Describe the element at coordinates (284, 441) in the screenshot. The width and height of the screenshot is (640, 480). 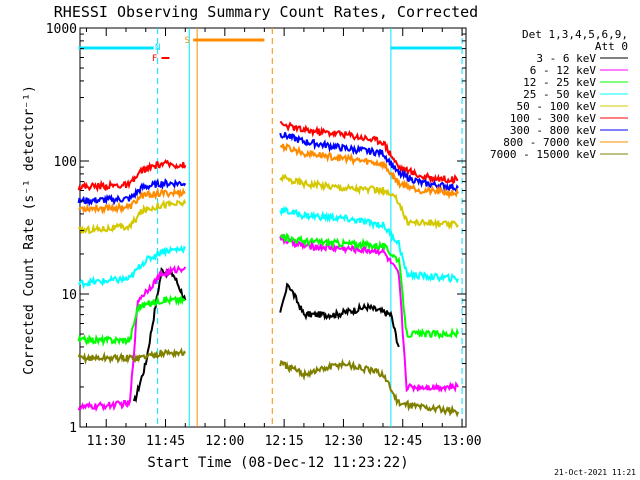
I see `x-tick-label: 12:15` at that location.